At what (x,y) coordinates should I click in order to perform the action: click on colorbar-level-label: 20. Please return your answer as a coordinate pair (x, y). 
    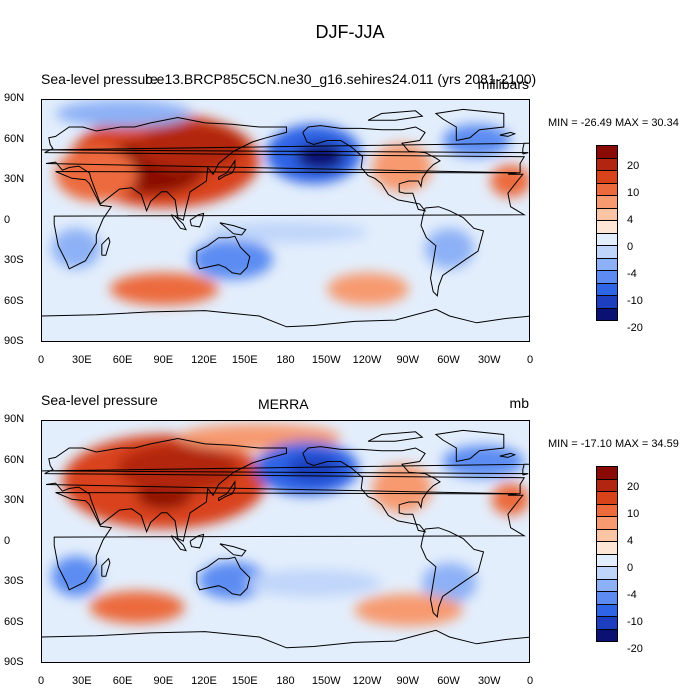
    Looking at the image, I should click on (633, 166).